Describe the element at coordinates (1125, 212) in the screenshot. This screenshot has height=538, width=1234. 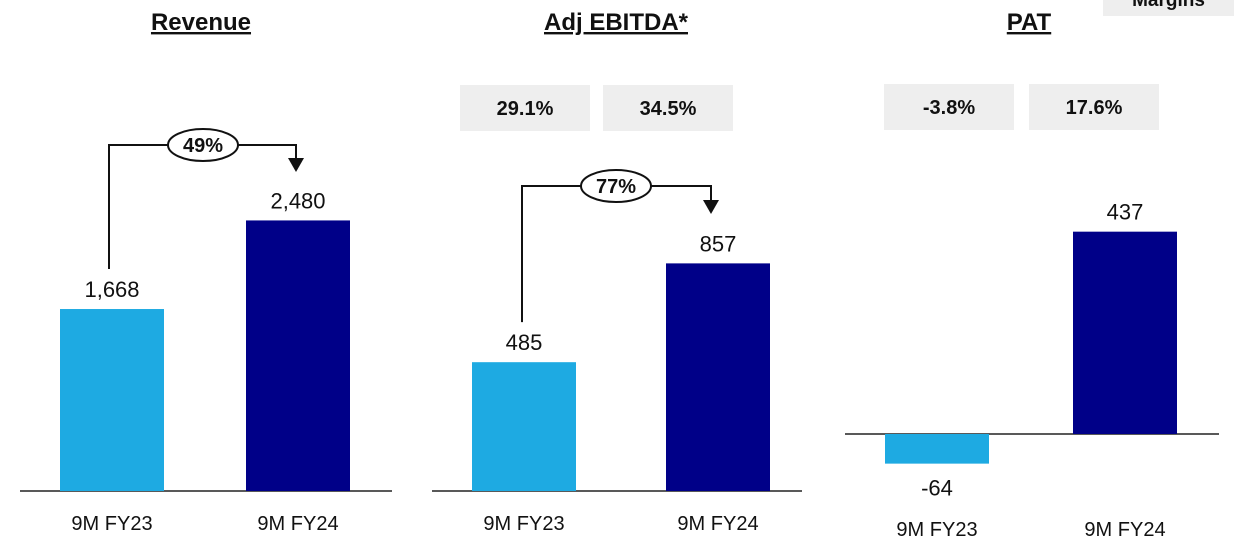
I see `chart-pat-value-label-2: 437` at that location.